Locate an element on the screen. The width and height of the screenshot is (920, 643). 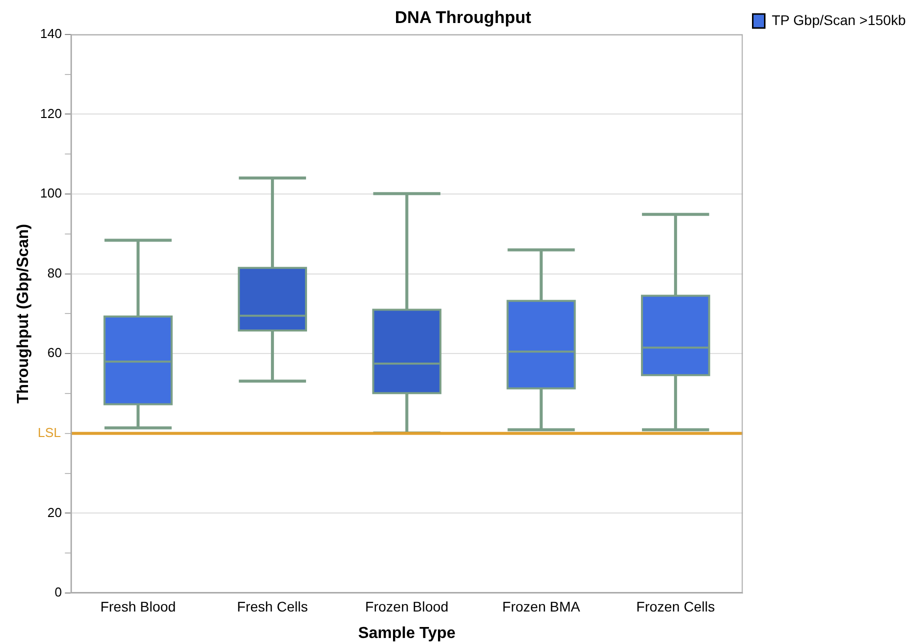
x-tick-label: Fresh Cells is located at coordinates (272, 606).